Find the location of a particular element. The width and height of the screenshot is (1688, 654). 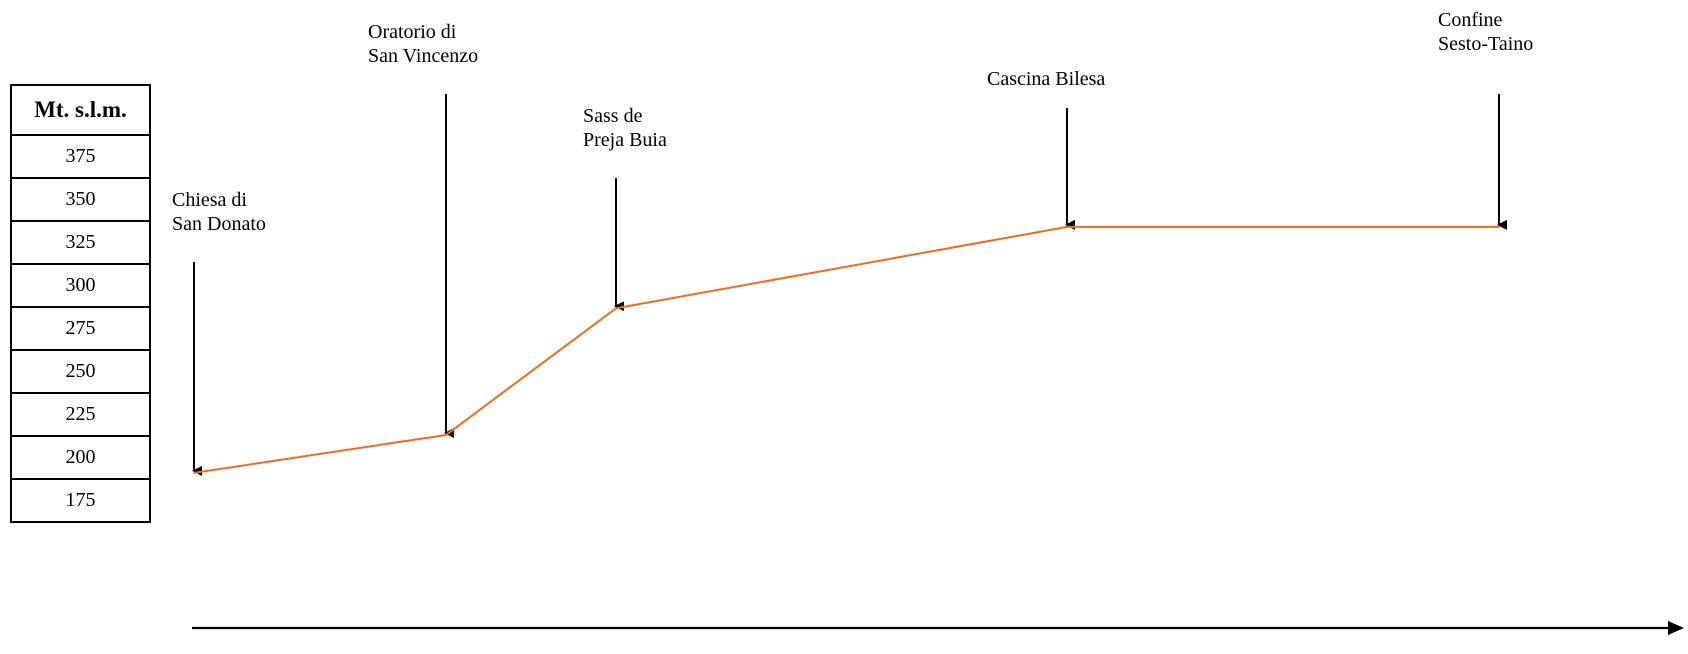

location-label: Cascina Bilesa is located at coordinates (1046, 79).